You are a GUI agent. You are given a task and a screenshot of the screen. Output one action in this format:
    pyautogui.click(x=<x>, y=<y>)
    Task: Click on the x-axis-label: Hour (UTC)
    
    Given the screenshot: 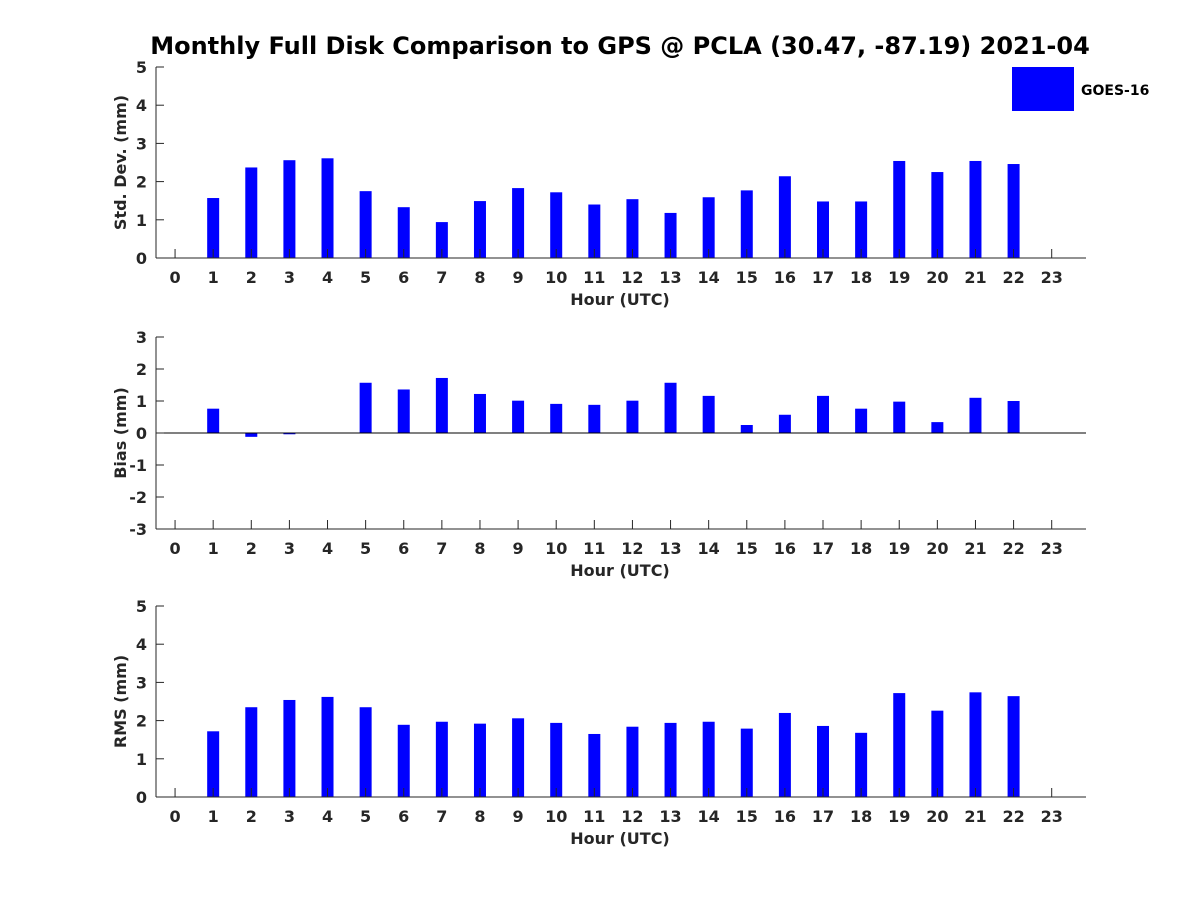 What is the action you would take?
    pyautogui.click(x=620, y=570)
    